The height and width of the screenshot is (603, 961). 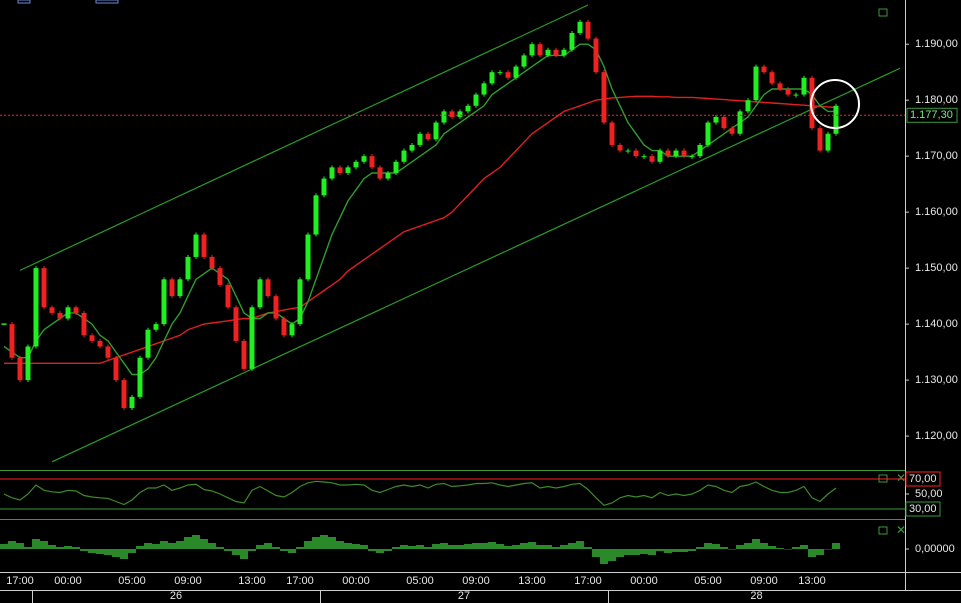 What do you see at coordinates (923, 509) in the screenshot?
I see `y-tick-label: 30,00` at bounding box center [923, 509].